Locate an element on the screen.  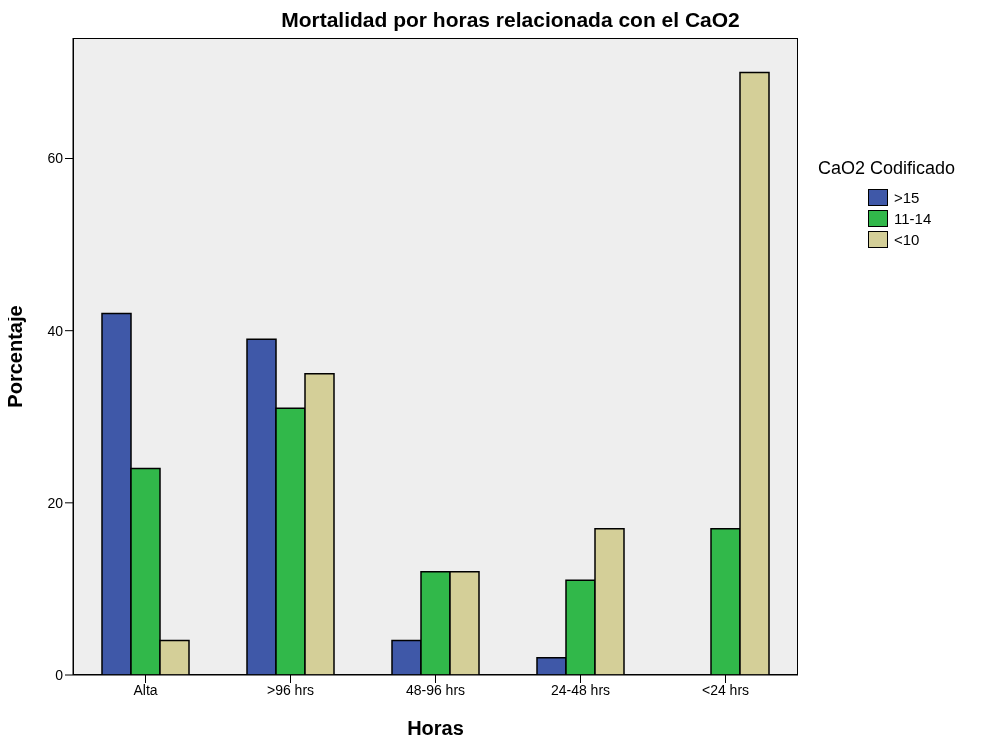
x-tick-label: 24-48 hrs is located at coordinates (580, 689).